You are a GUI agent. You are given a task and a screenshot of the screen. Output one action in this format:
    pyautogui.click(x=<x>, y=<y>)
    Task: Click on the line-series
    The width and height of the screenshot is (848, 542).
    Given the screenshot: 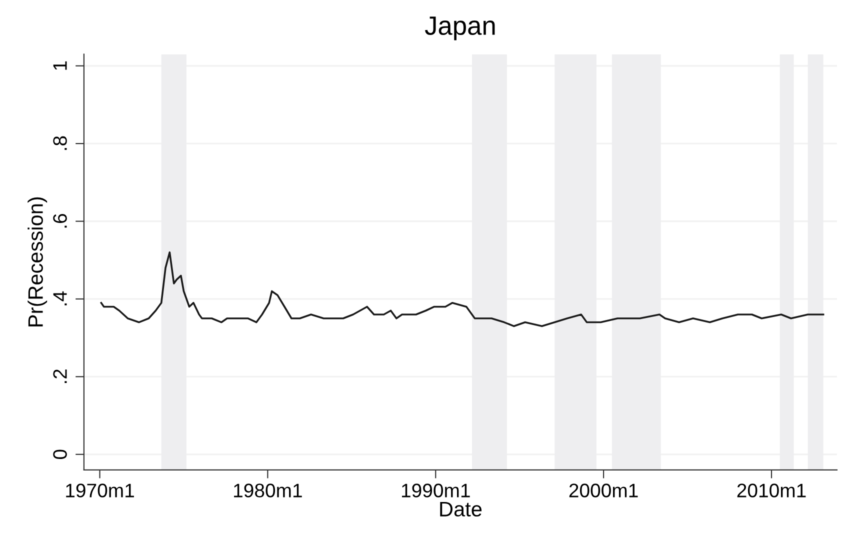 What is the action you would take?
    pyautogui.click(x=462, y=289)
    